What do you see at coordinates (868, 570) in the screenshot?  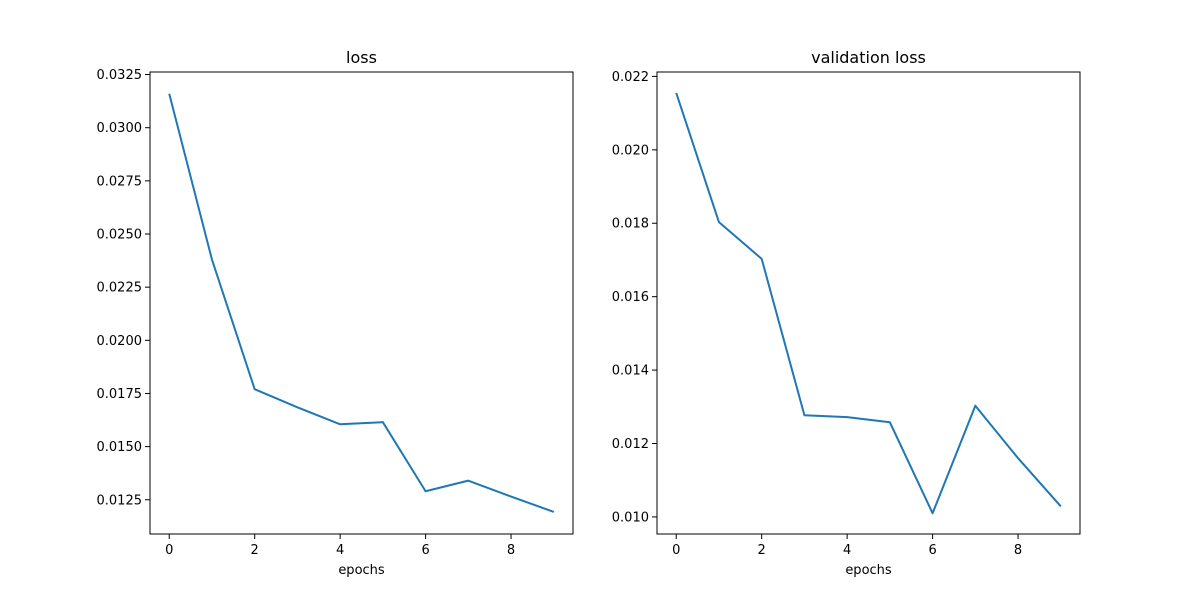 I see `validation-loss-chart-x-axis-label: epochs` at bounding box center [868, 570].